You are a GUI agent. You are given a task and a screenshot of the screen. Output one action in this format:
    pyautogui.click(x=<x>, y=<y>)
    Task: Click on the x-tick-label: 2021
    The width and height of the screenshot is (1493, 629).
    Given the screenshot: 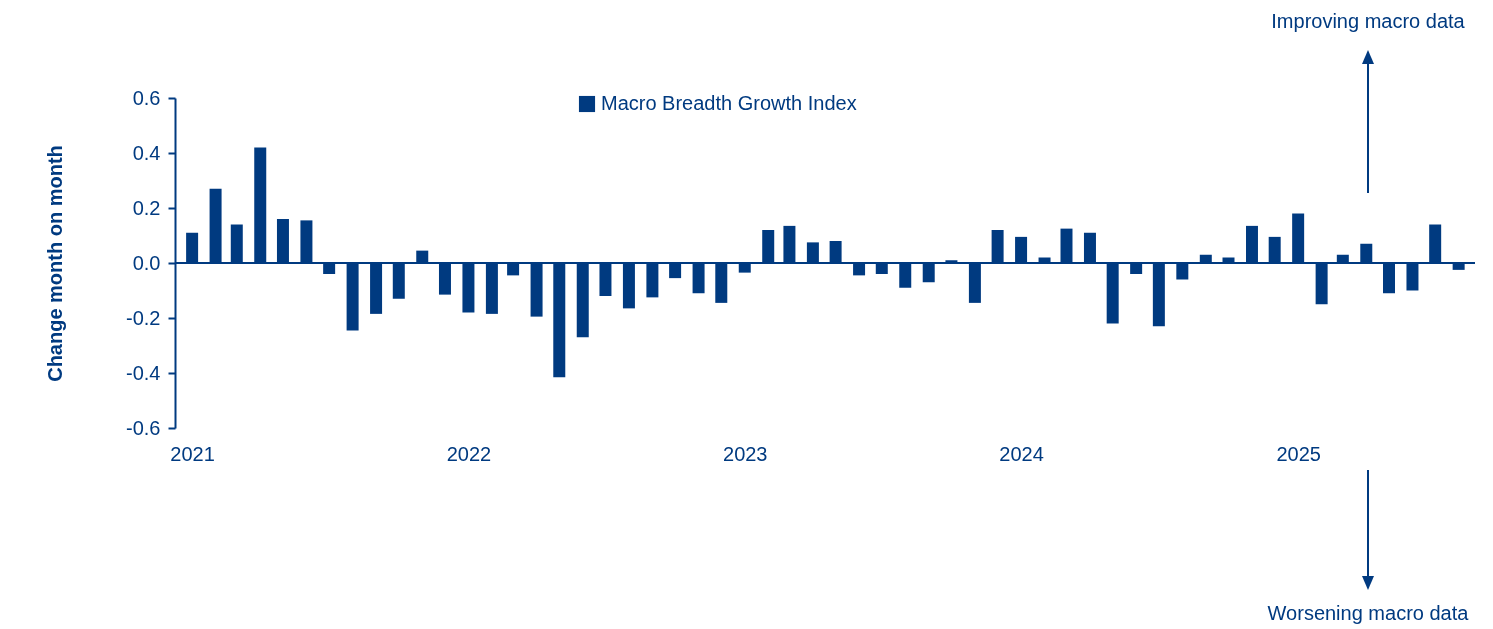 What is the action you would take?
    pyautogui.click(x=192, y=453)
    